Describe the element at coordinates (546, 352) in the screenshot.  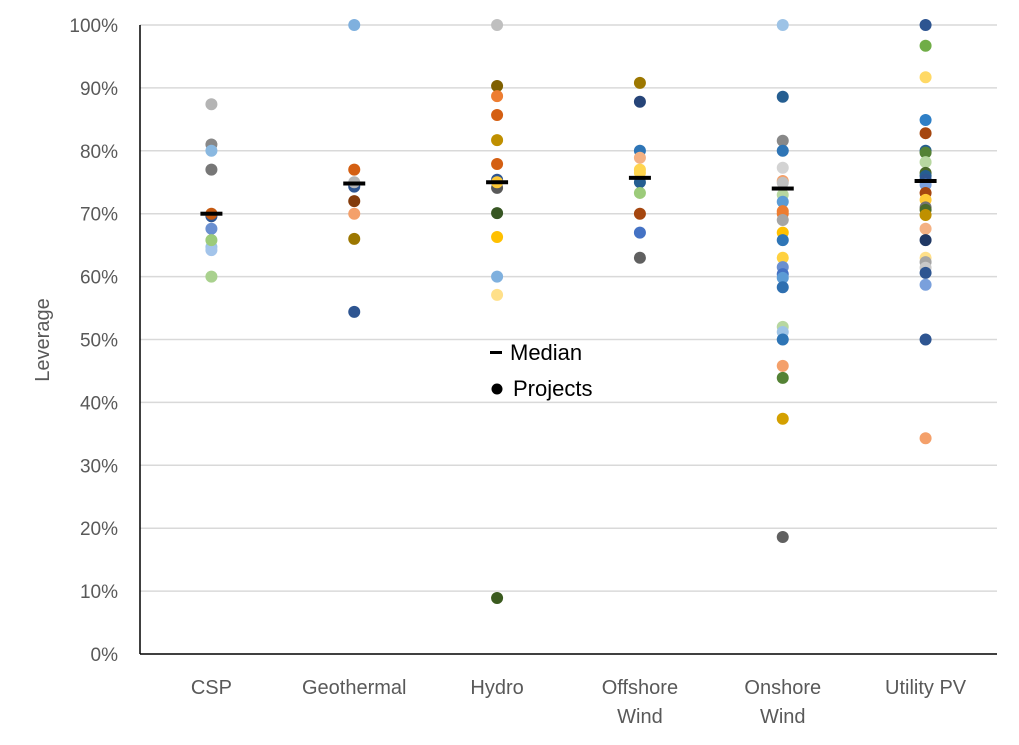
I see `legend-median-label: Median` at that location.